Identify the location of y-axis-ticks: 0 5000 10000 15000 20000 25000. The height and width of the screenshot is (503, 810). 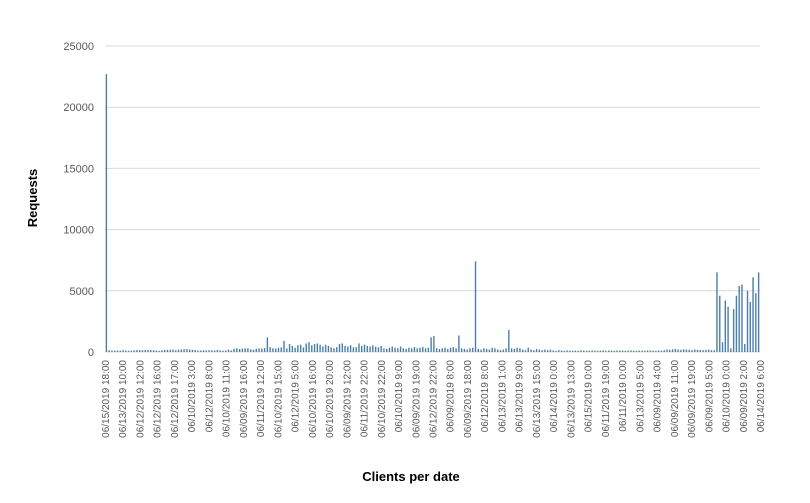
(78, 200).